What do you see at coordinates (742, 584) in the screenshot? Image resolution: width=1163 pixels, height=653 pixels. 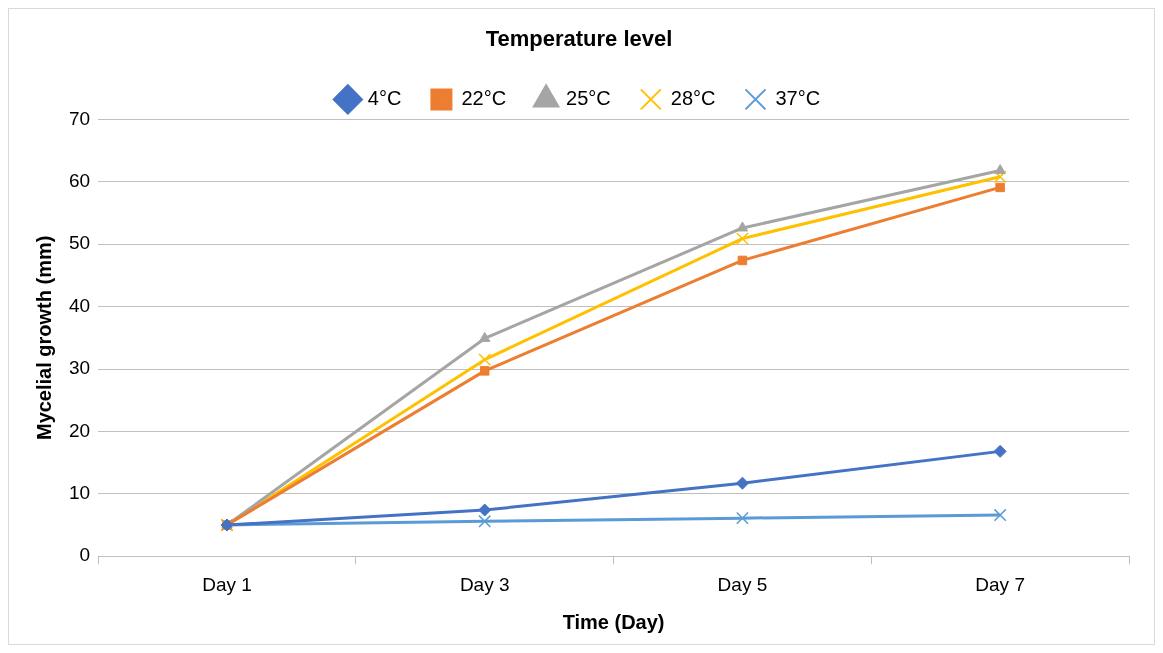 I see `x-tick-label: Day 5` at bounding box center [742, 584].